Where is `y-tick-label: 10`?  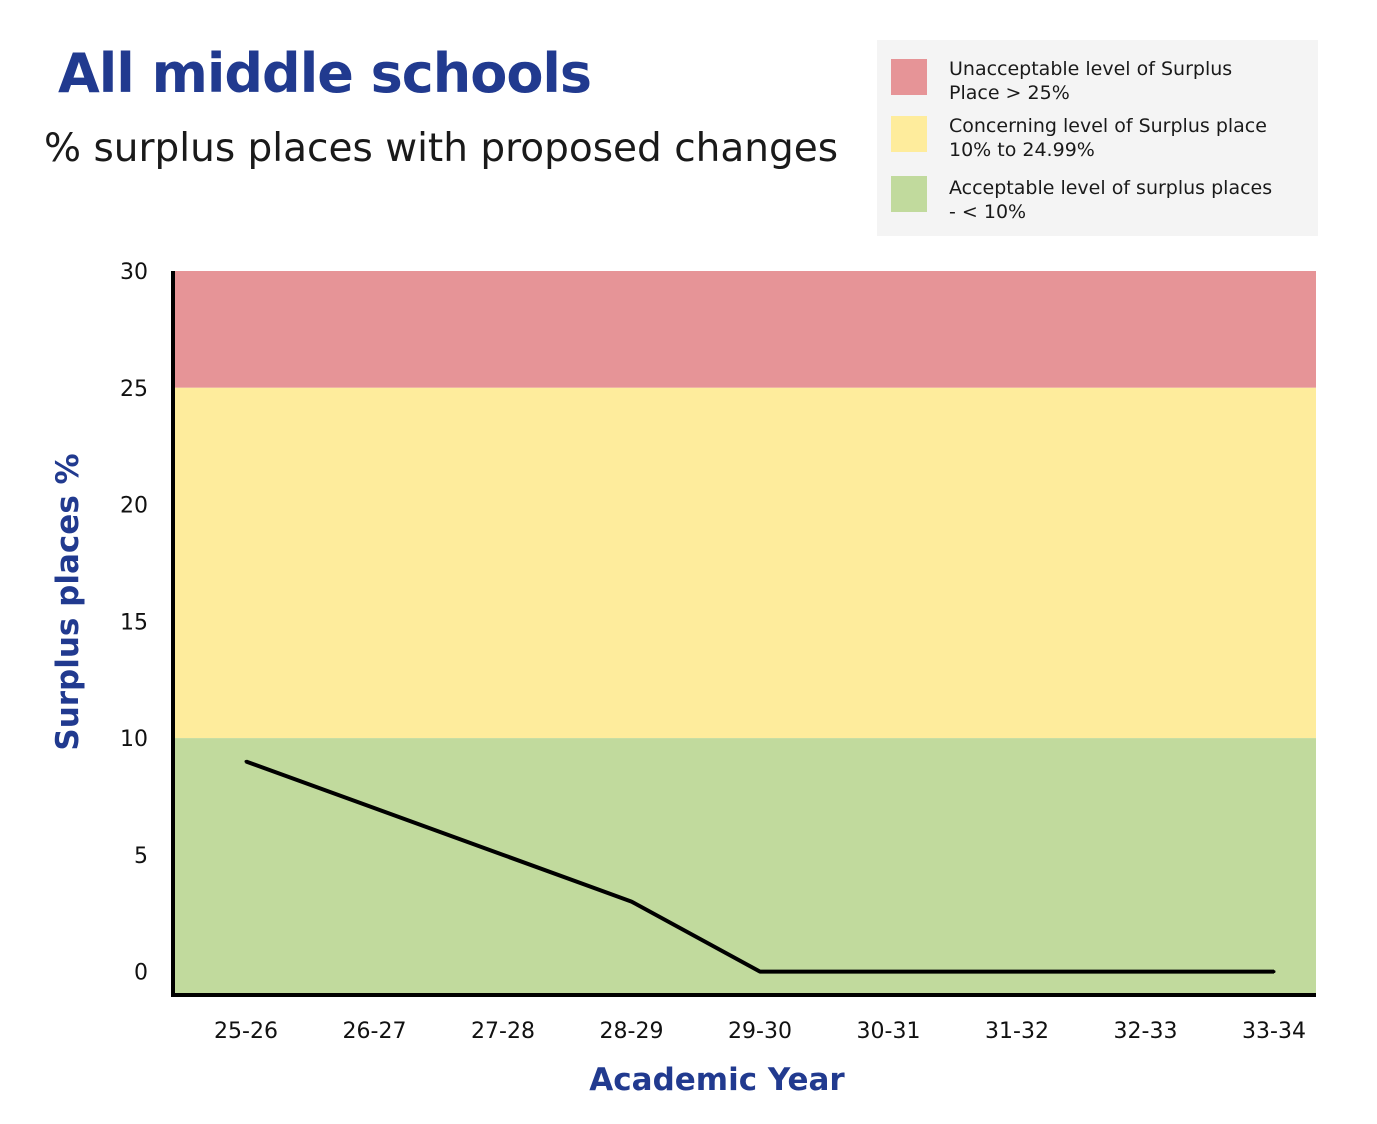
y-tick-label: 10 is located at coordinates (134, 739).